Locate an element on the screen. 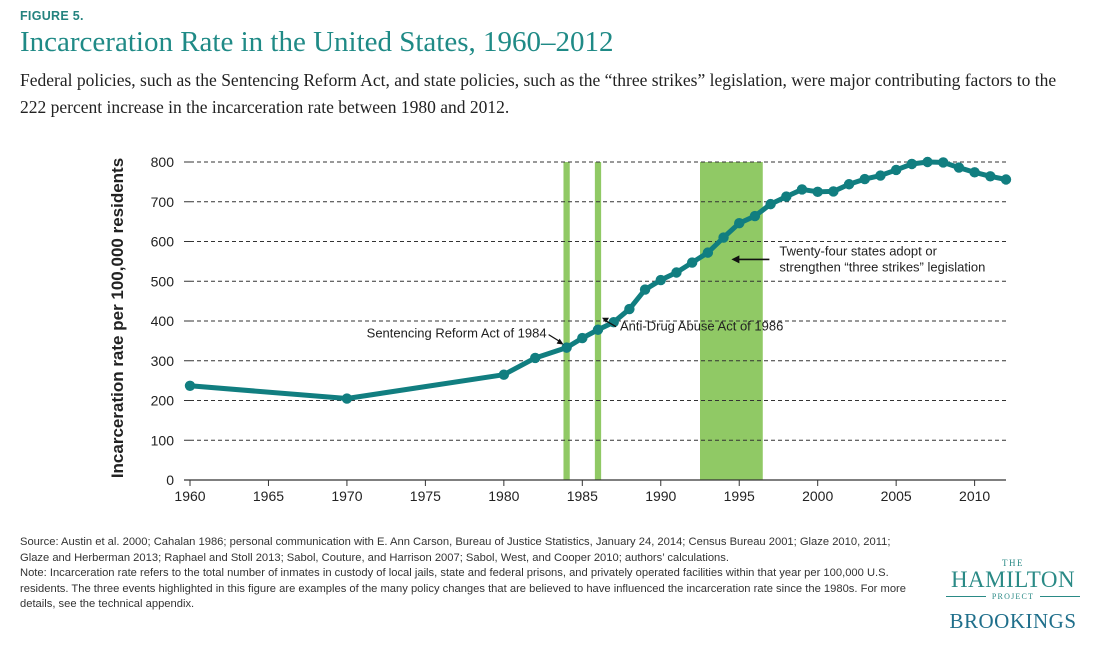 The height and width of the screenshot is (646, 1100). data-point-2009 is located at coordinates (959, 167).